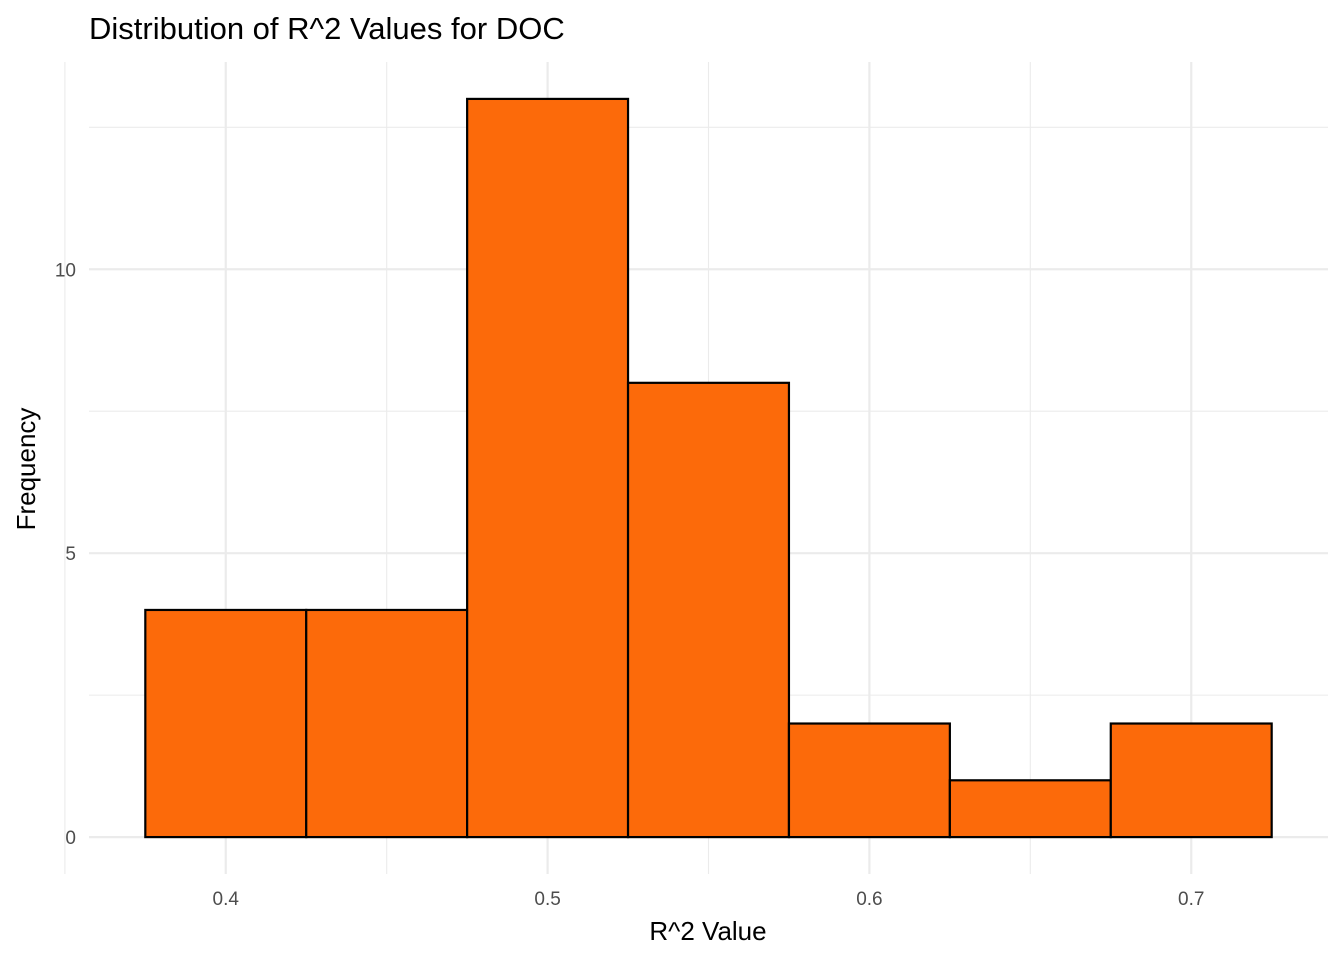 This screenshot has height=960, width=1344. Describe the element at coordinates (547, 899) in the screenshot. I see `x-tick-label-1: 0.5` at that location.